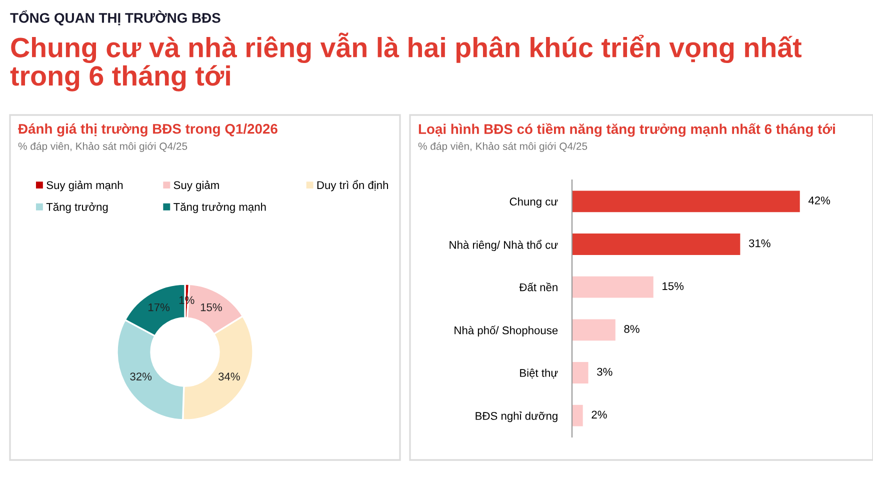  I want to click on y-tick-label: BĐS nghỉ dưỡng, so click(517, 416).